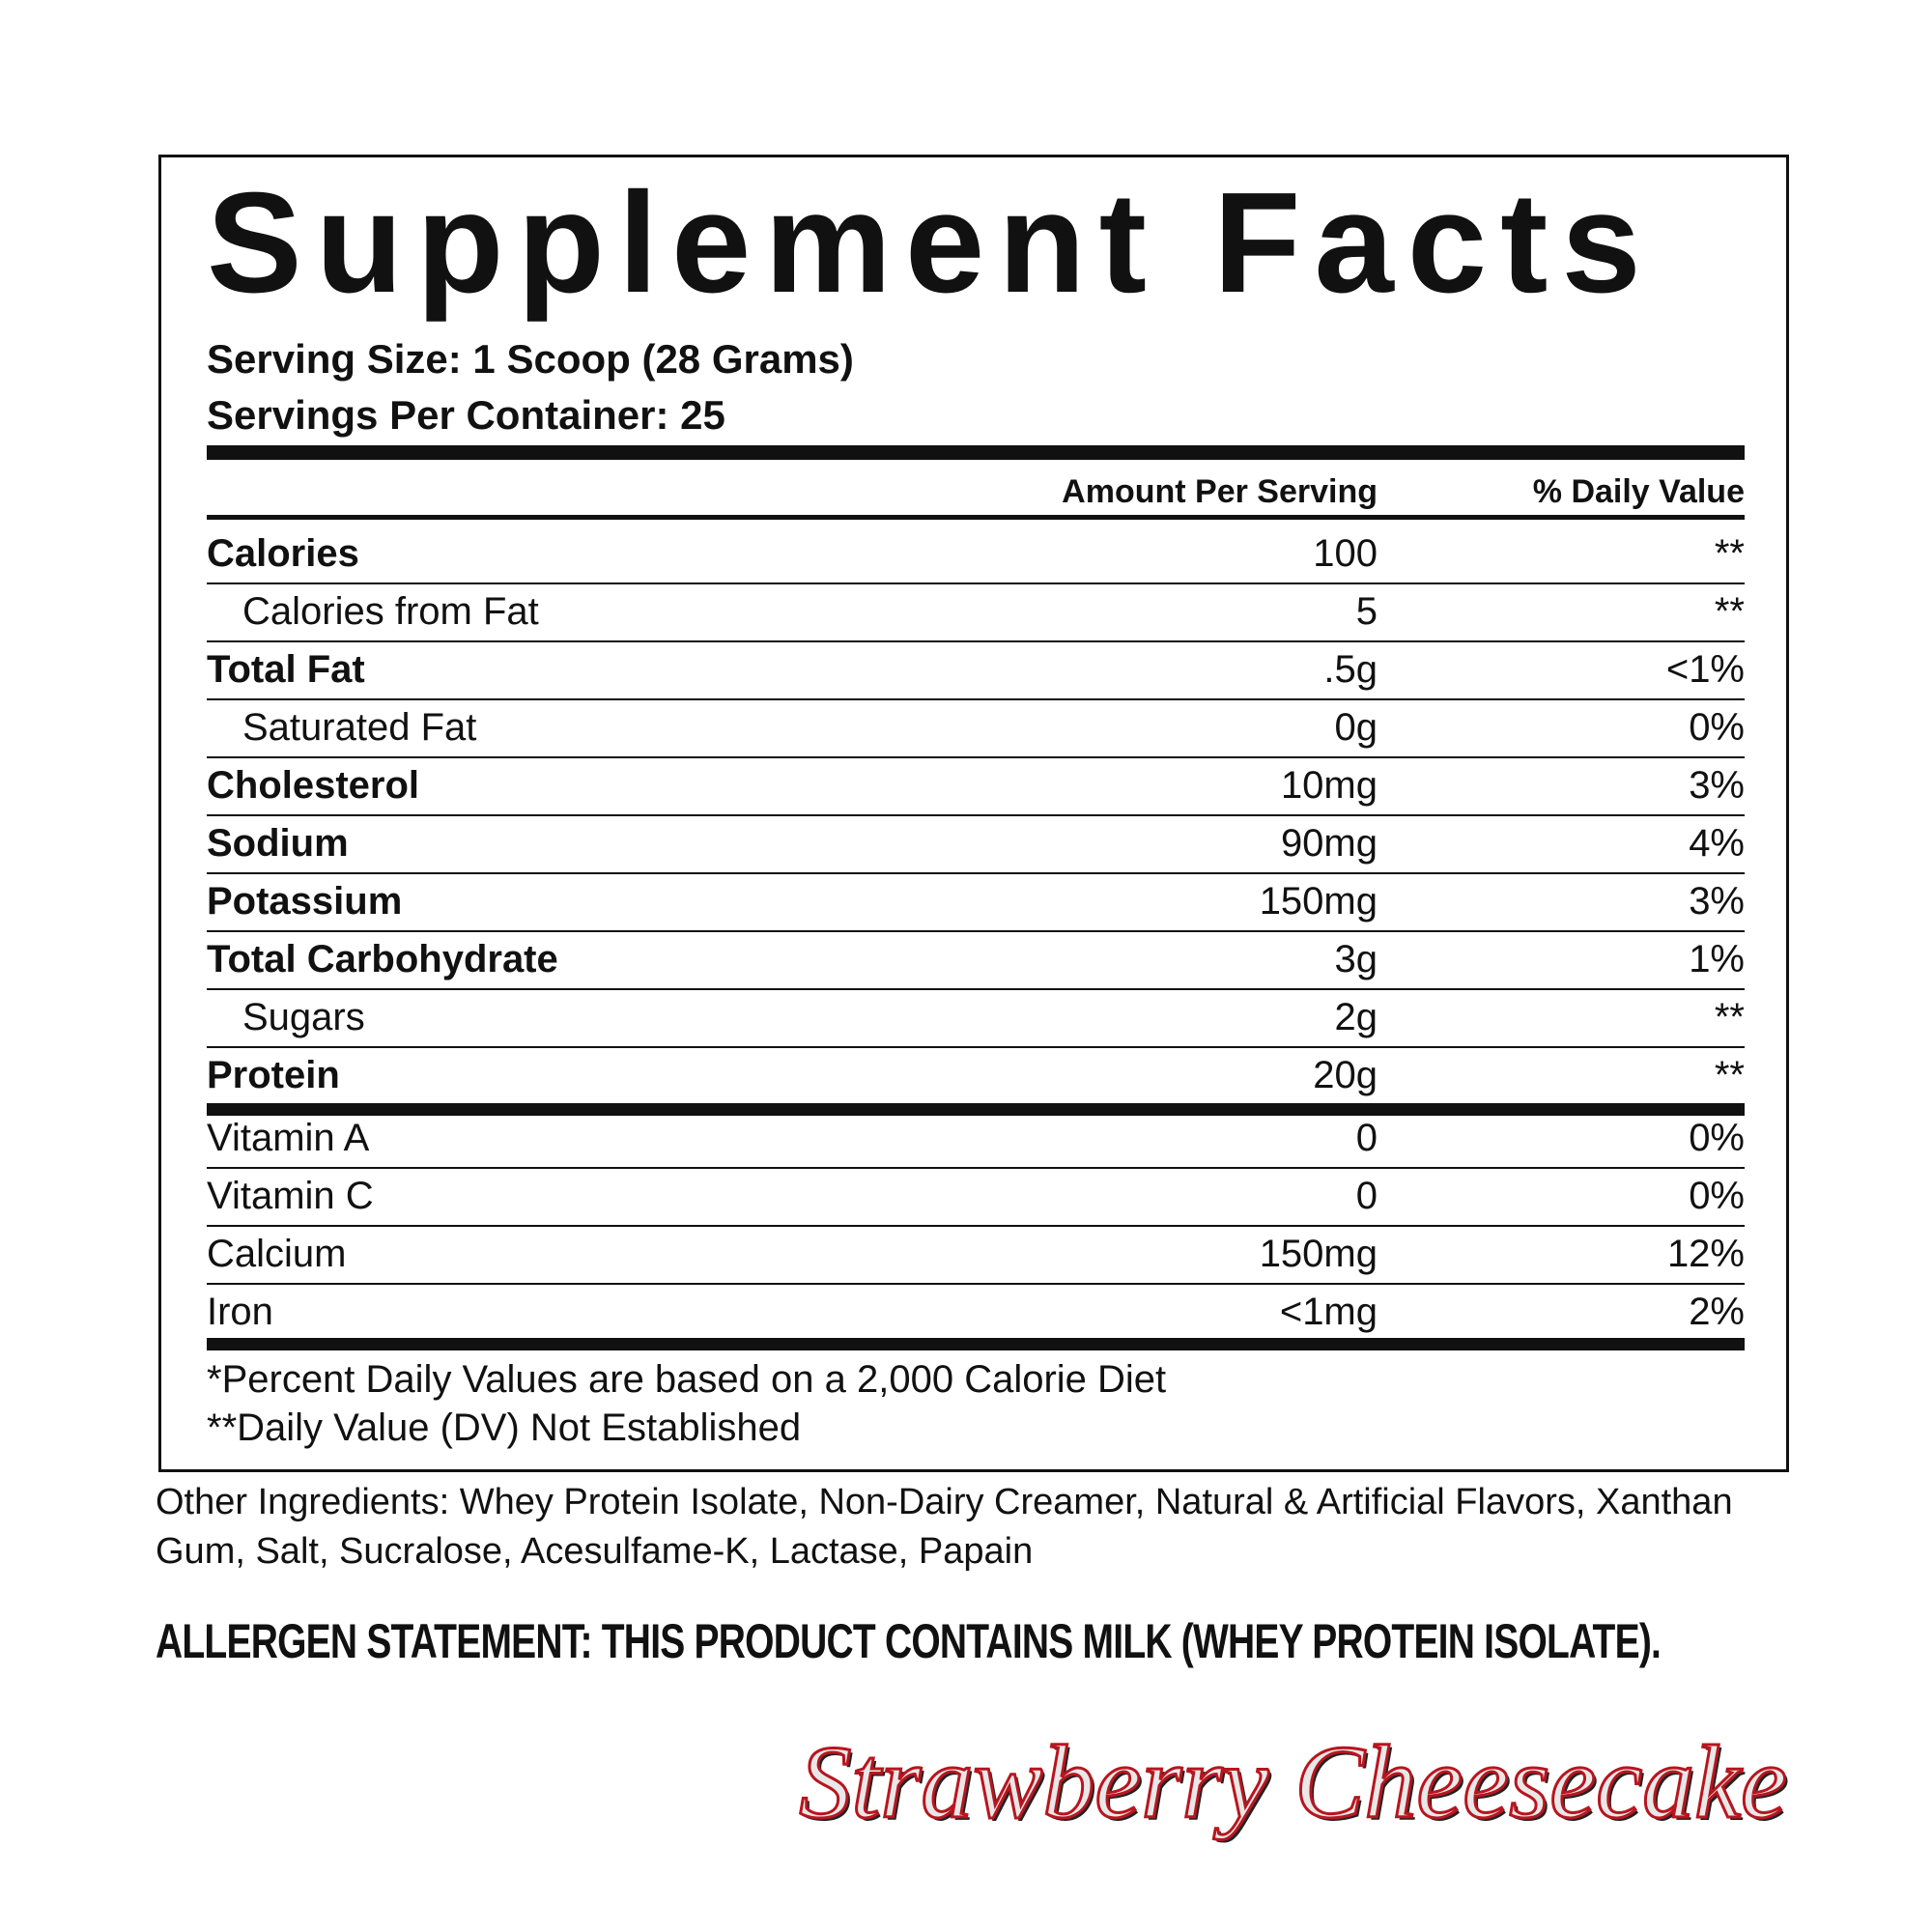 The height and width of the screenshot is (1932, 1932). Describe the element at coordinates (530, 359) in the screenshot. I see `serving-size: Serving Size: 1 Scoop (28 Grams)` at that location.